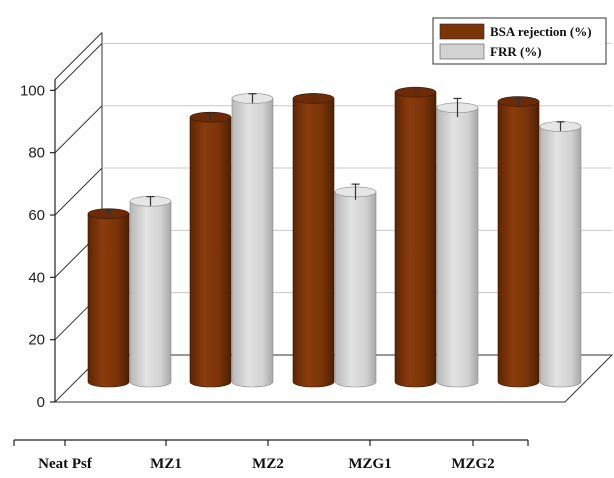  What do you see at coordinates (36, 340) in the screenshot?
I see `y-tick-label: 20` at bounding box center [36, 340].